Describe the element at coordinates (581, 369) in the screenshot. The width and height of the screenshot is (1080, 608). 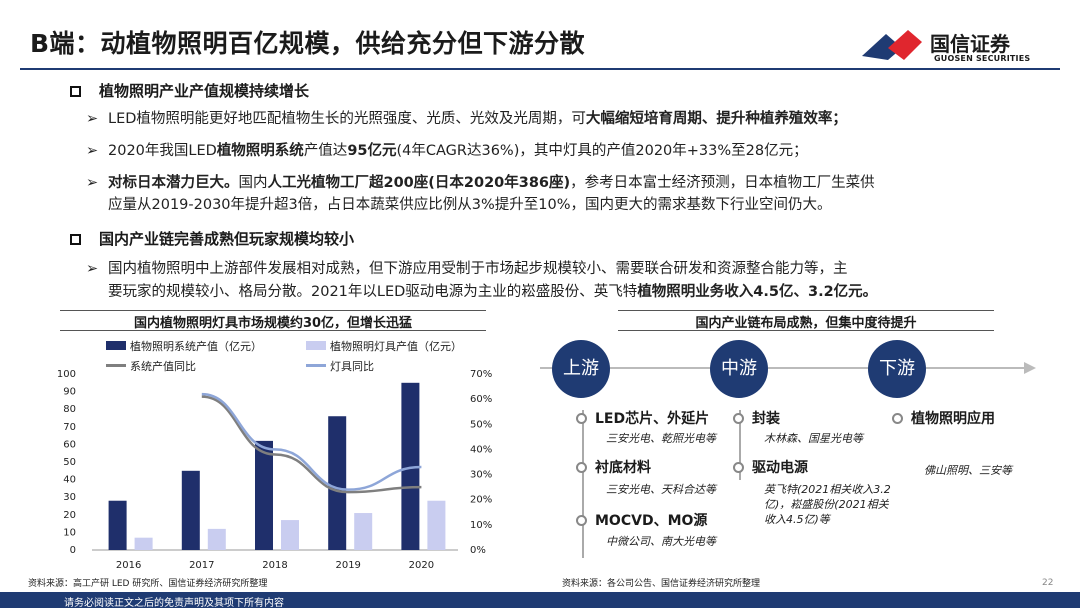
I see `stage-upstream: 上游` at that location.